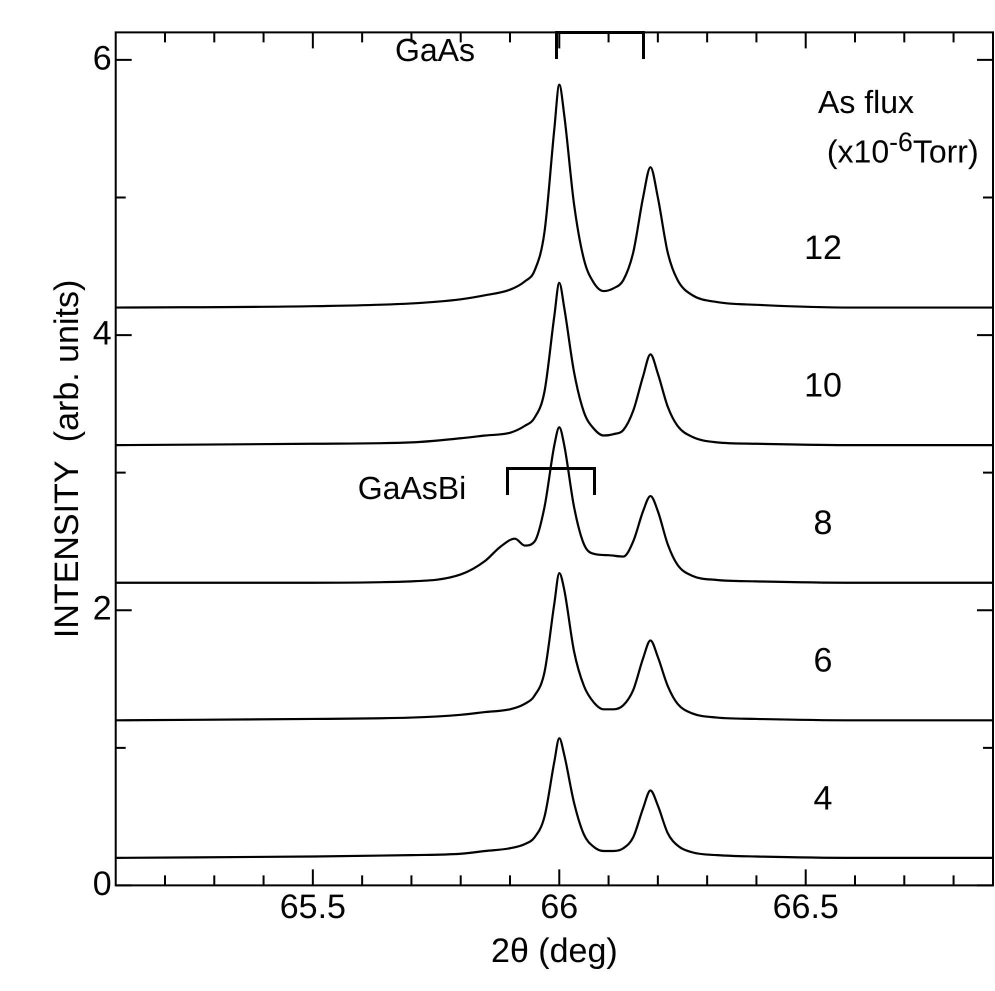  I want to click on x-axis-title: 2θ (deg), so click(554, 951).